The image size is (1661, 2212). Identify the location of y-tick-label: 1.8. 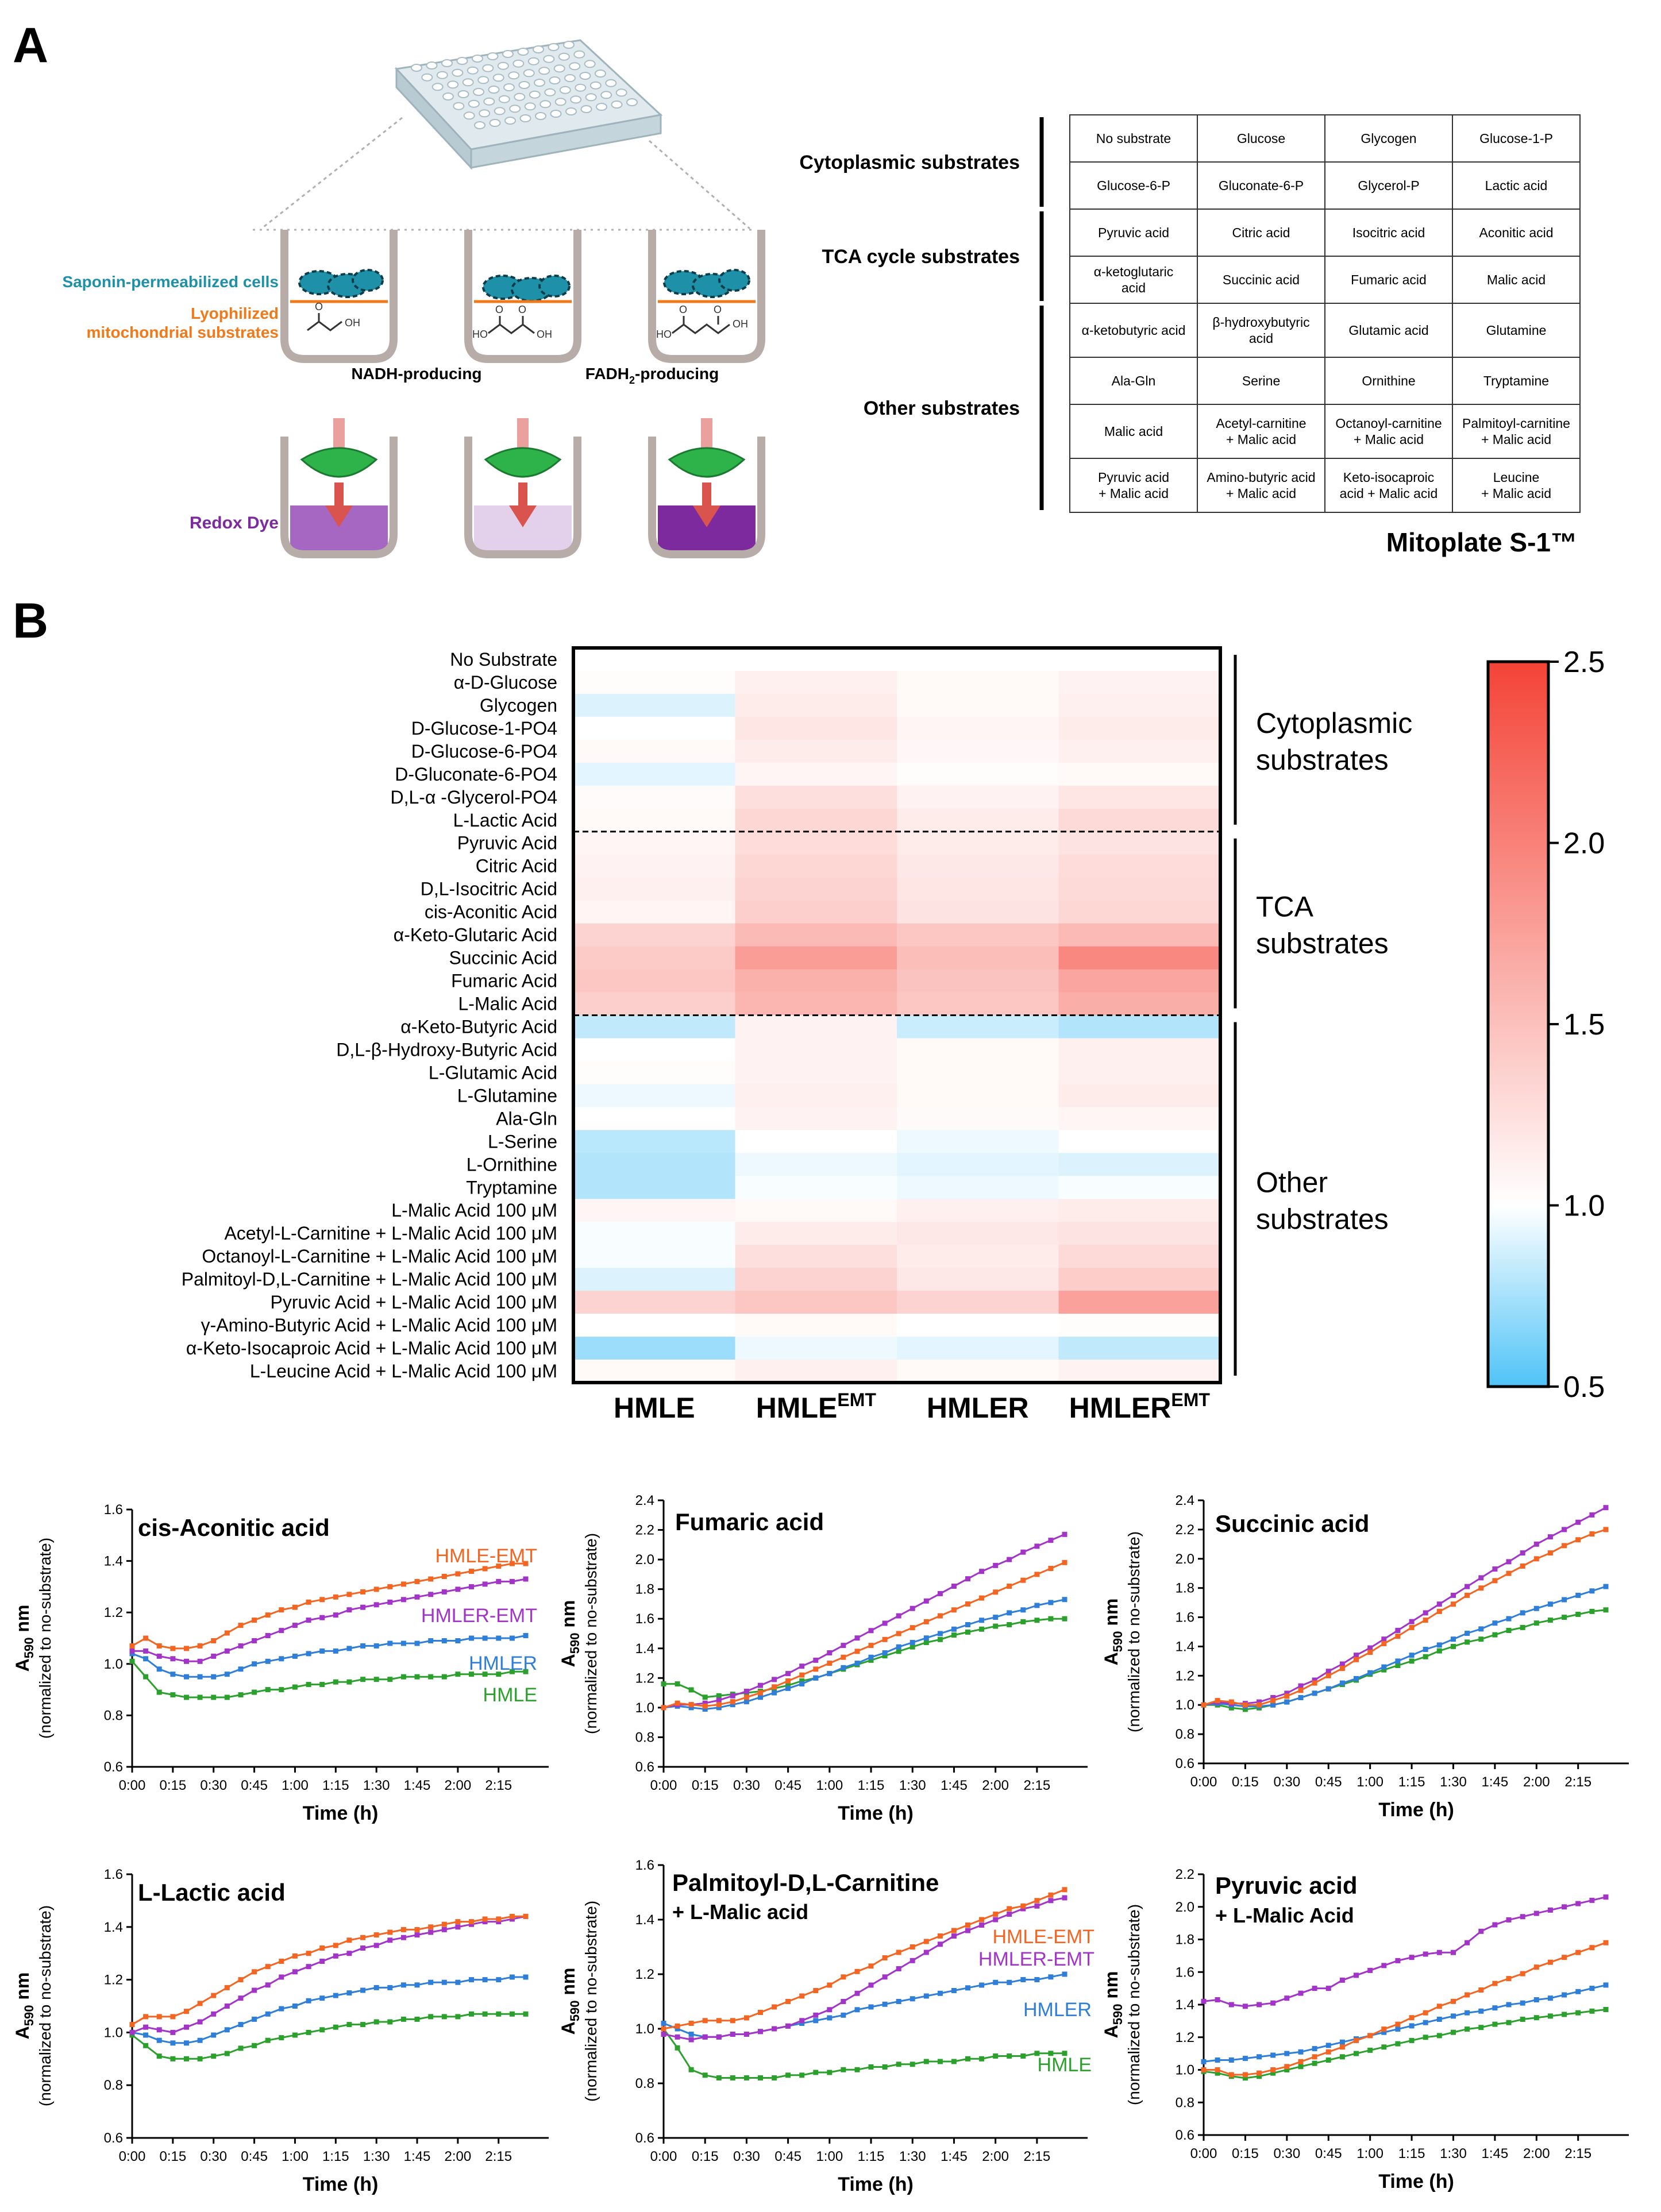
(644, 1590).